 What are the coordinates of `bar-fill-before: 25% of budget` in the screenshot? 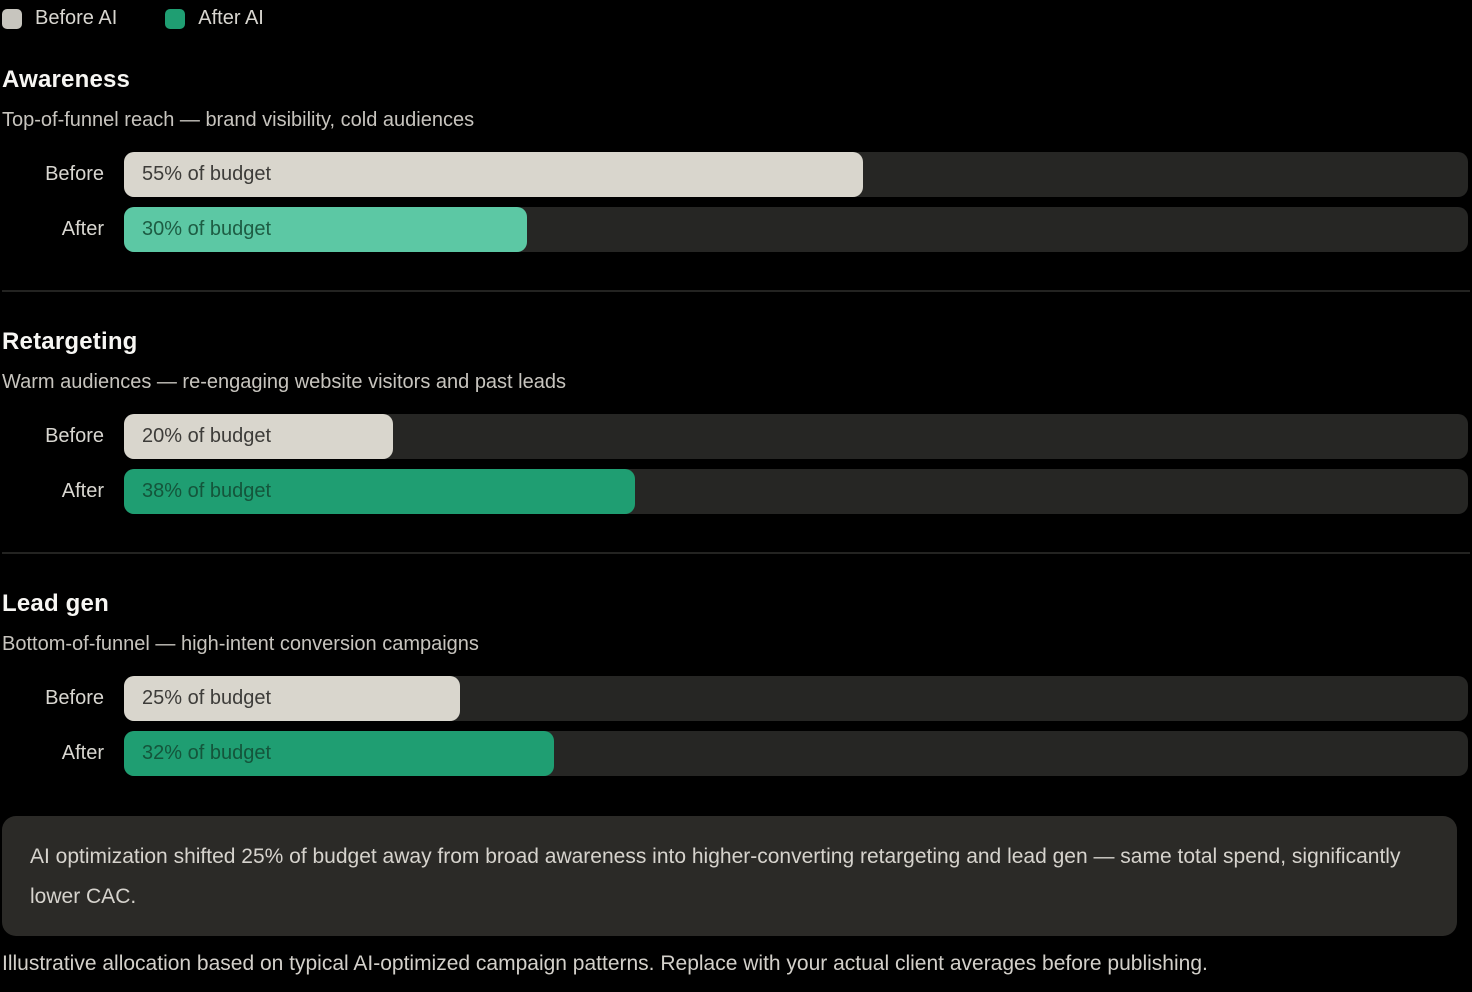 It's located at (292, 698).